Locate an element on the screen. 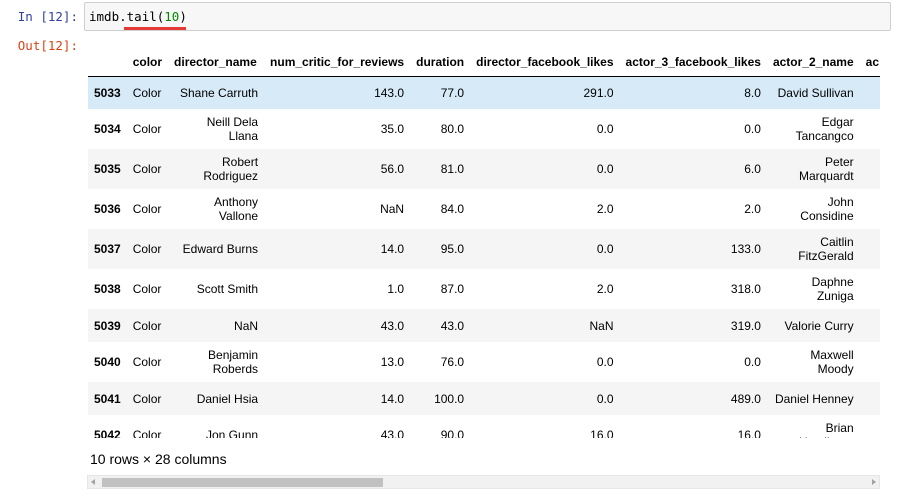  cell-director-fb: NaN is located at coordinates (601, 325).